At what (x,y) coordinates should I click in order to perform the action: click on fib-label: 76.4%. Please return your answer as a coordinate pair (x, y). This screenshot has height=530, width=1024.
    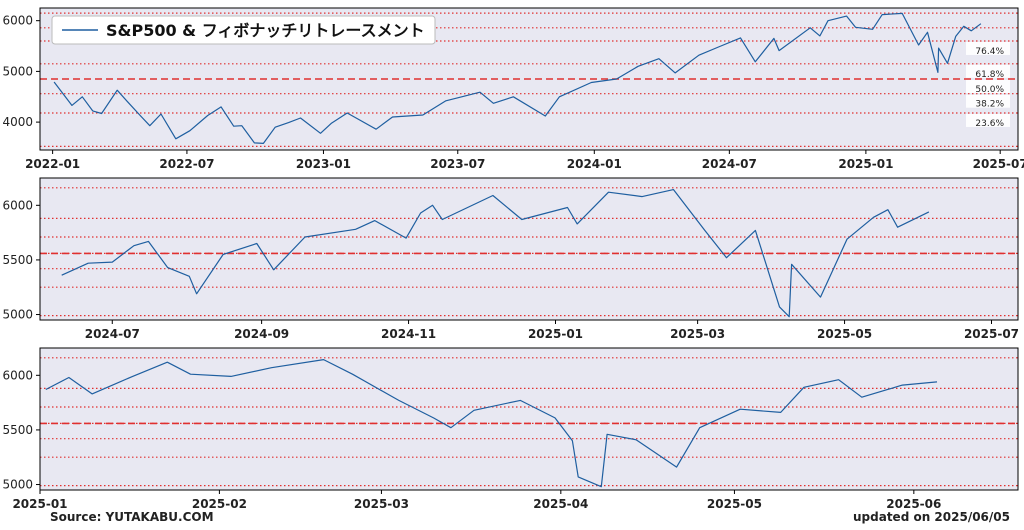
    Looking at the image, I should click on (989, 52).